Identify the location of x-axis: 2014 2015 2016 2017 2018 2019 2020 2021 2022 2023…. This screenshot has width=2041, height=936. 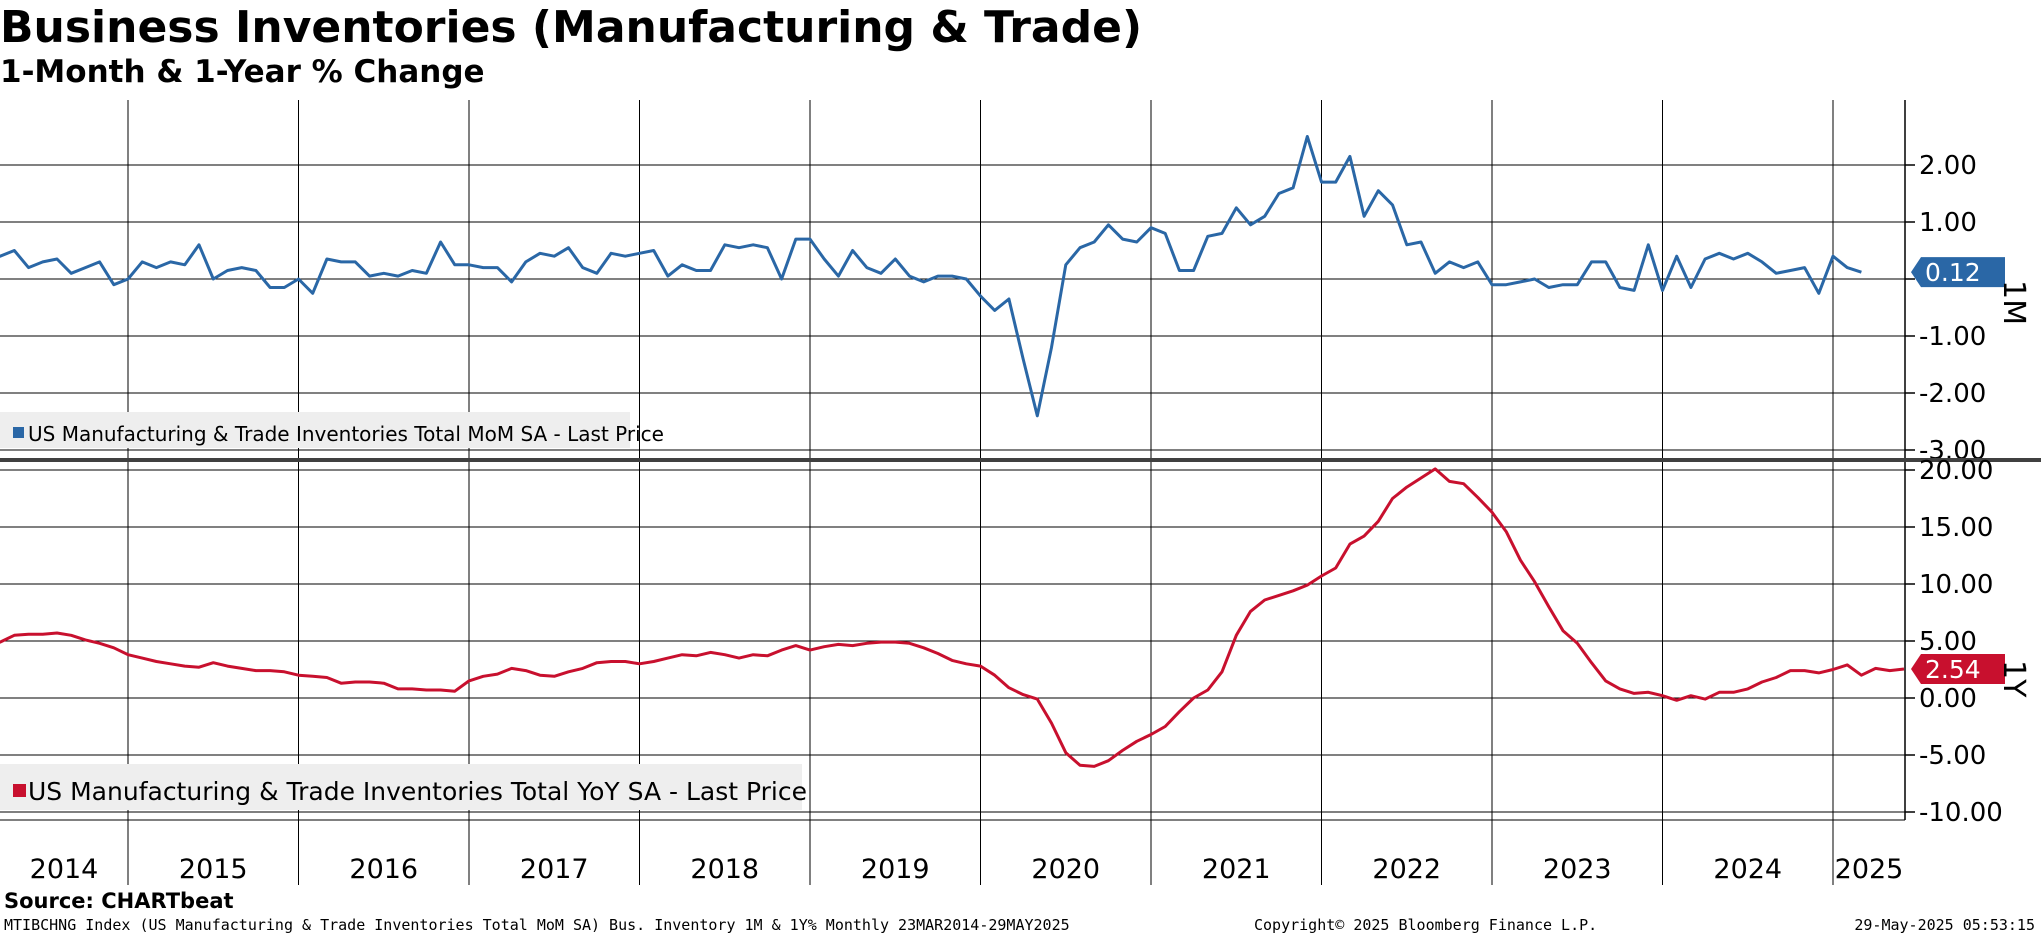
(952, 852).